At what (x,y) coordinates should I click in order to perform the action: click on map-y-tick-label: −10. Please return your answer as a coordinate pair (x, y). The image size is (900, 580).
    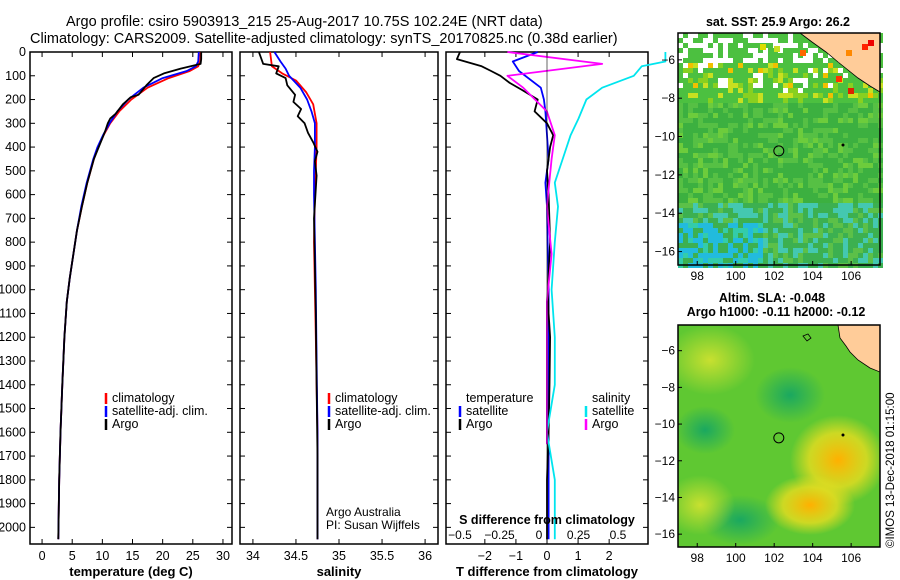
    Looking at the image, I should click on (665, 137).